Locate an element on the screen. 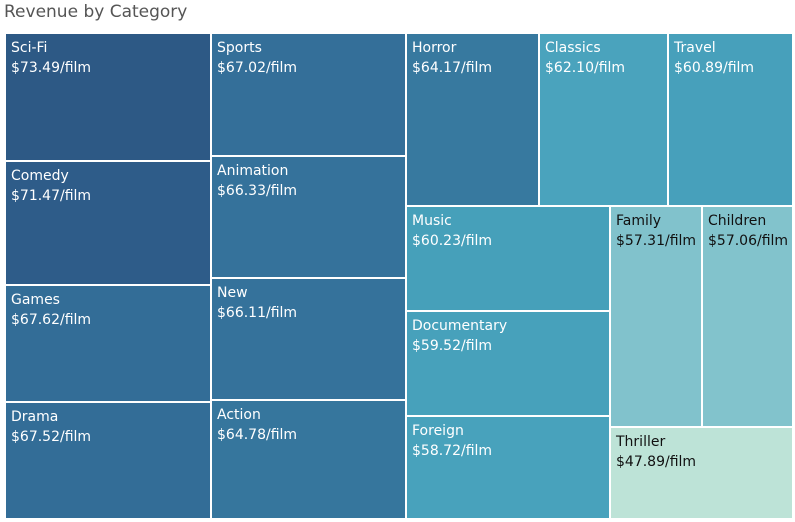 The height and width of the screenshot is (522, 795). tile-label: Foreign is located at coordinates (438, 431).